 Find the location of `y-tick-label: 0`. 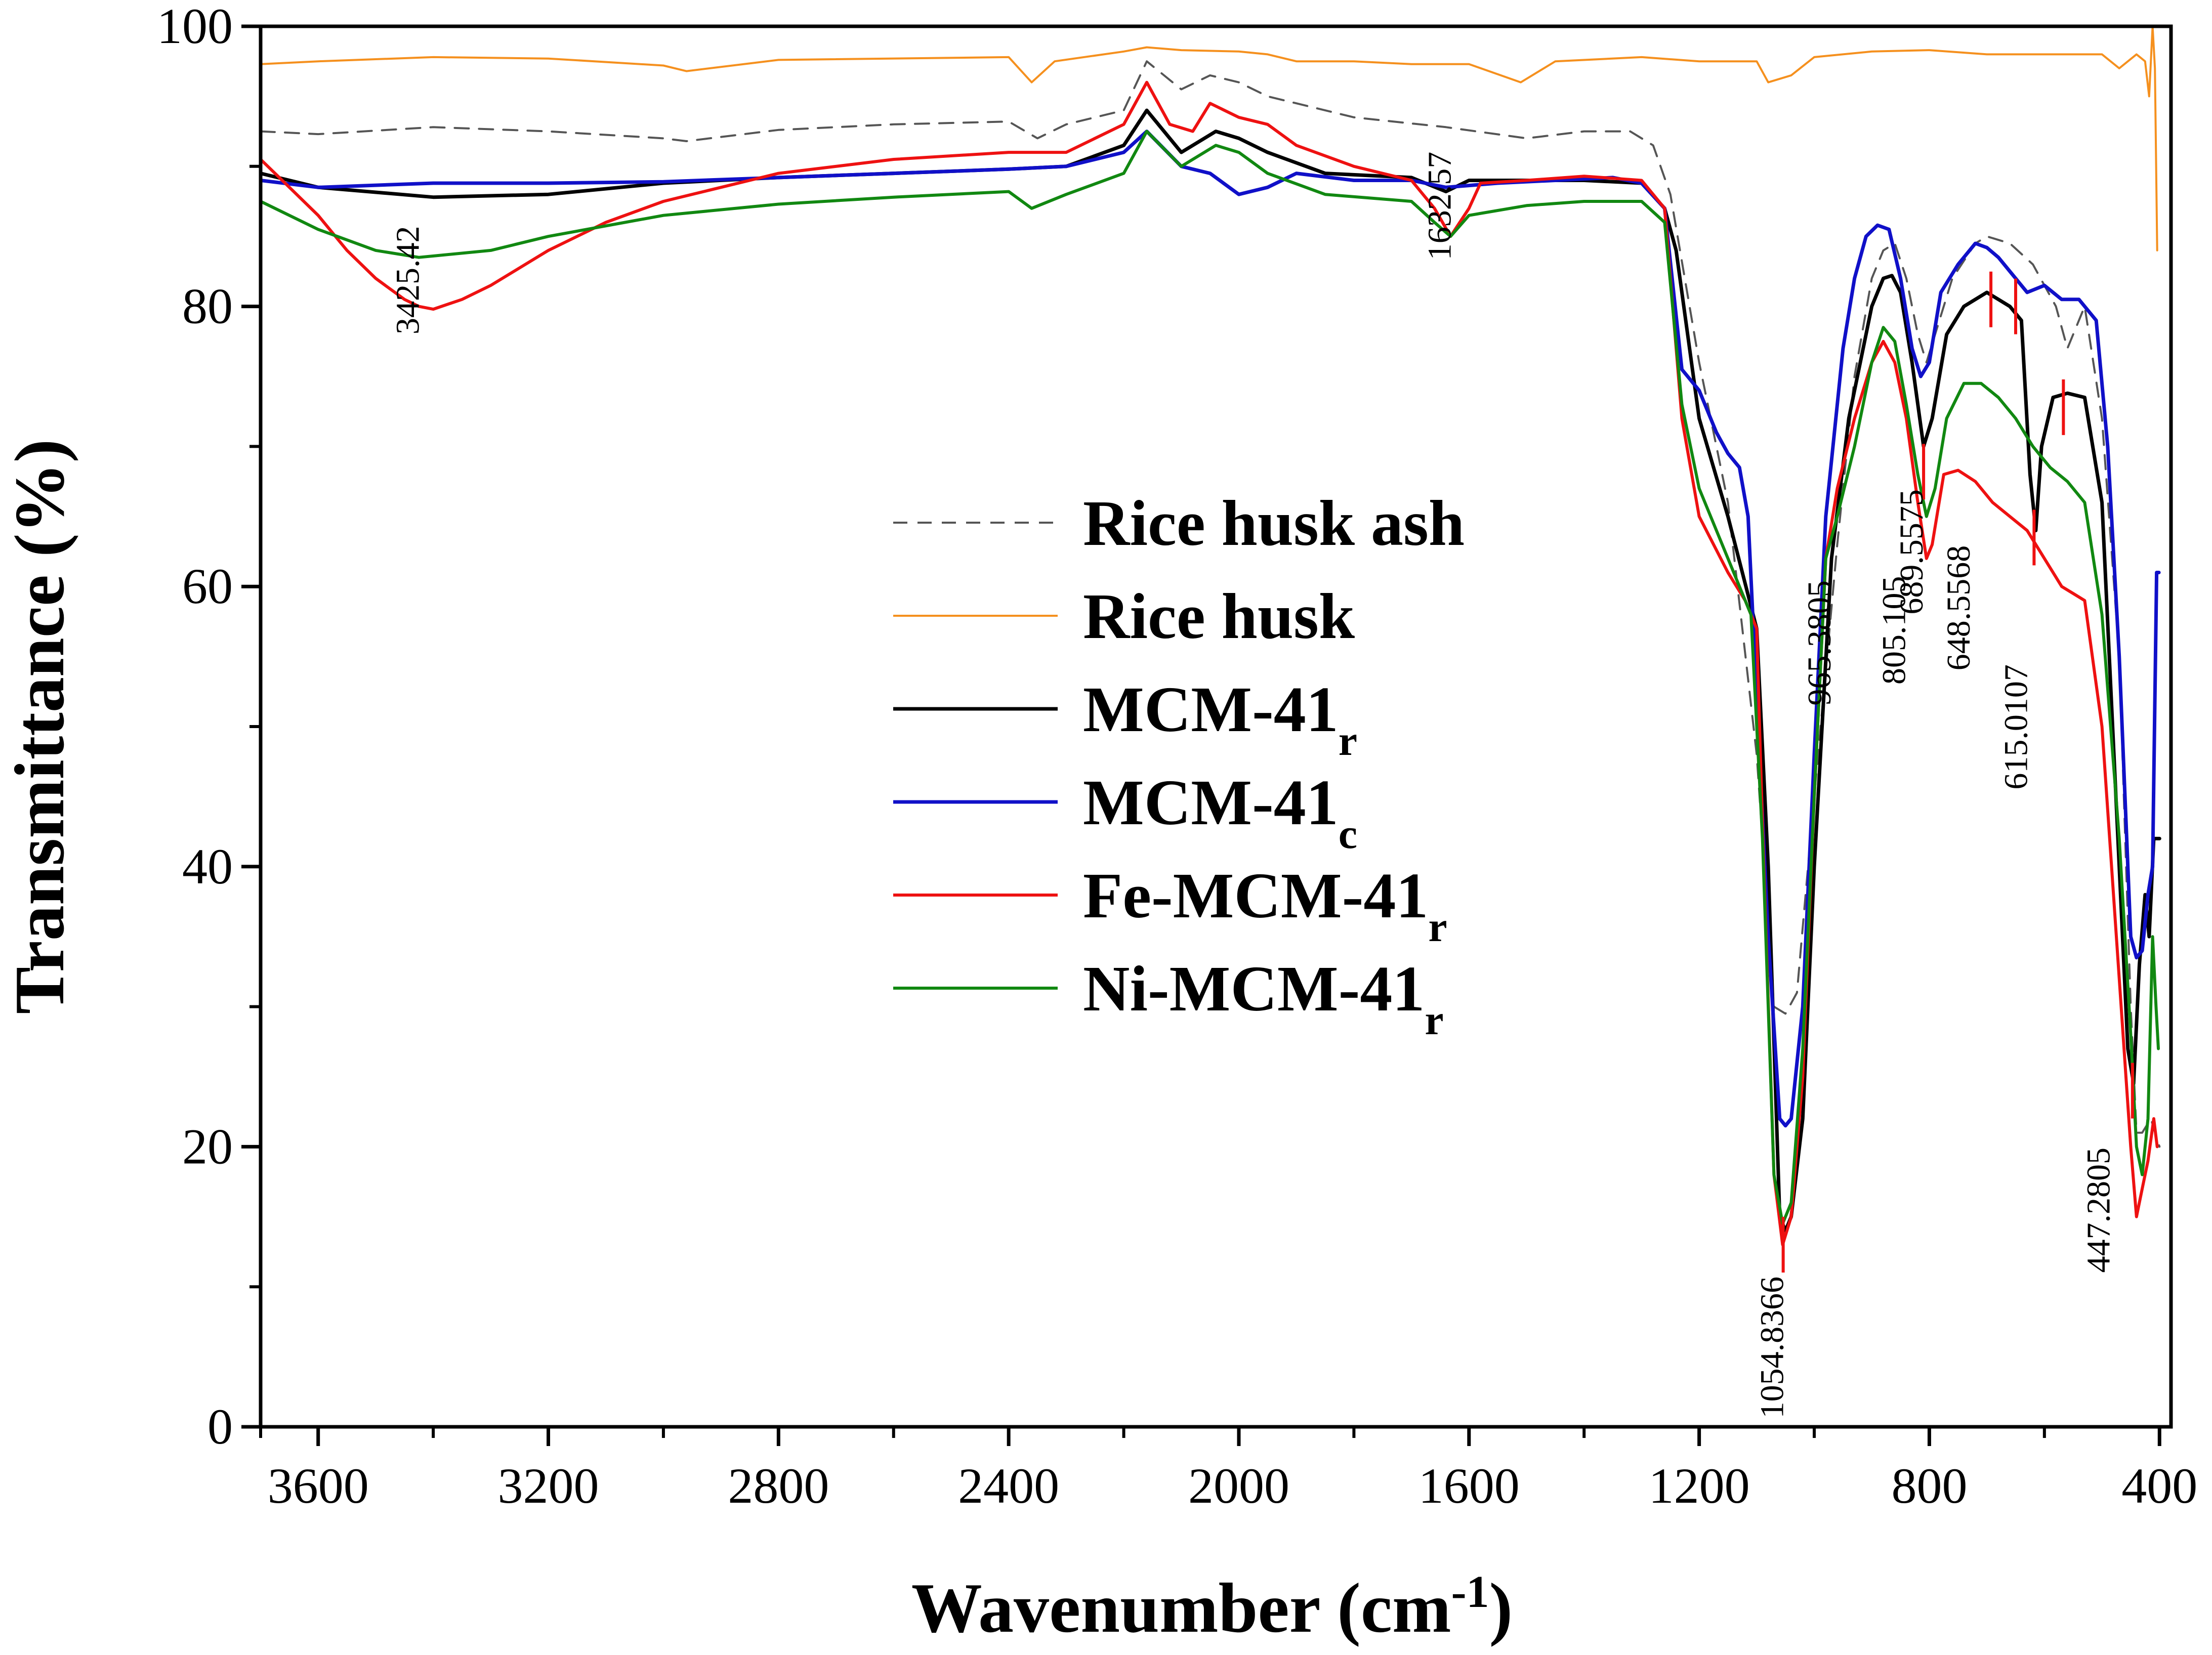

y-tick-label: 0 is located at coordinates (220, 1426).